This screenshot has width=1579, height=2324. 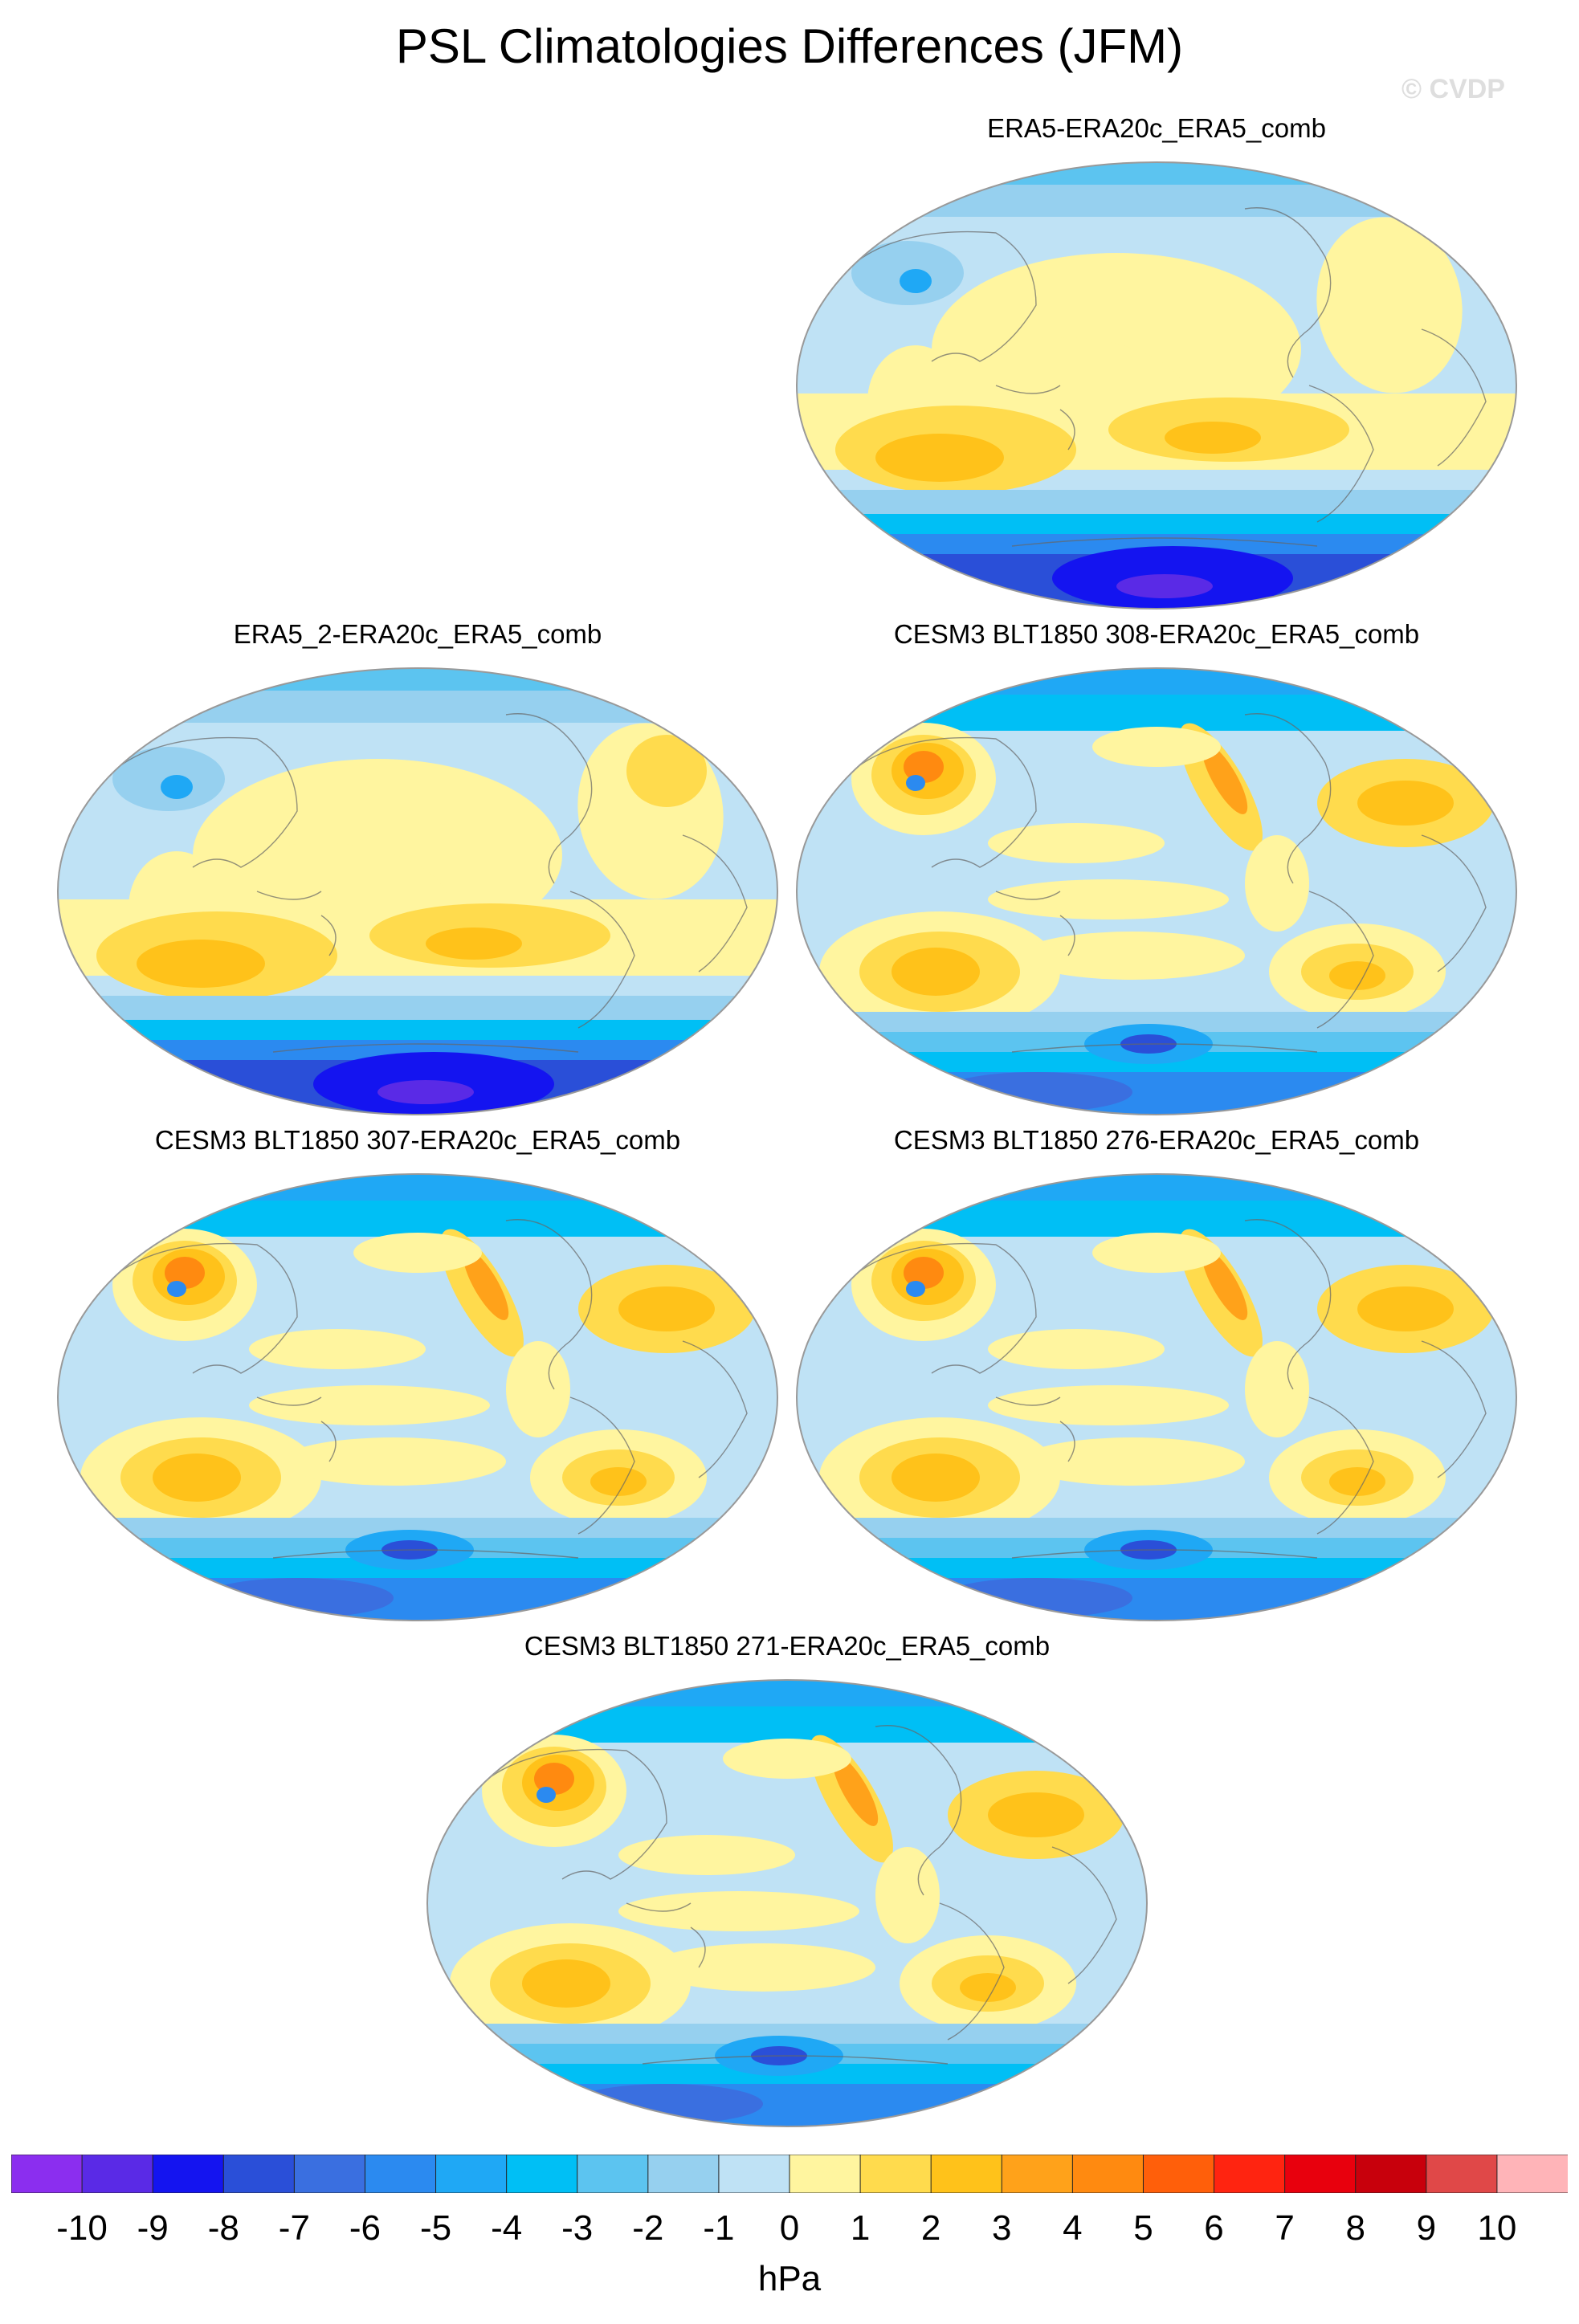 I want to click on colorbar-tick-label: -10, so click(x=82, y=2228).